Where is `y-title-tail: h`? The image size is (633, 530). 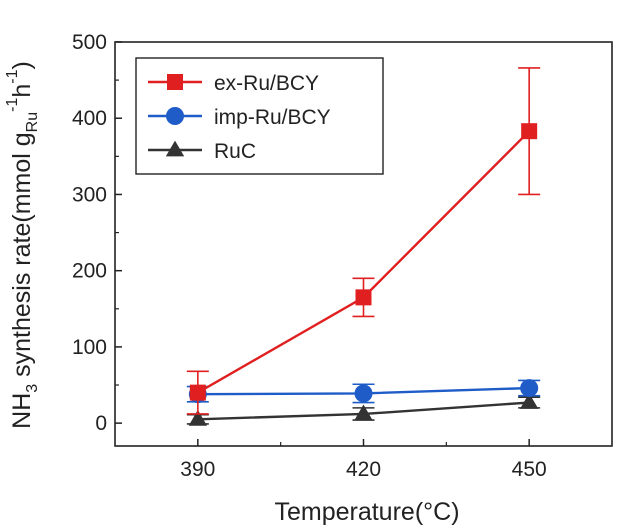
y-title-tail: h is located at coordinates (22, 91).